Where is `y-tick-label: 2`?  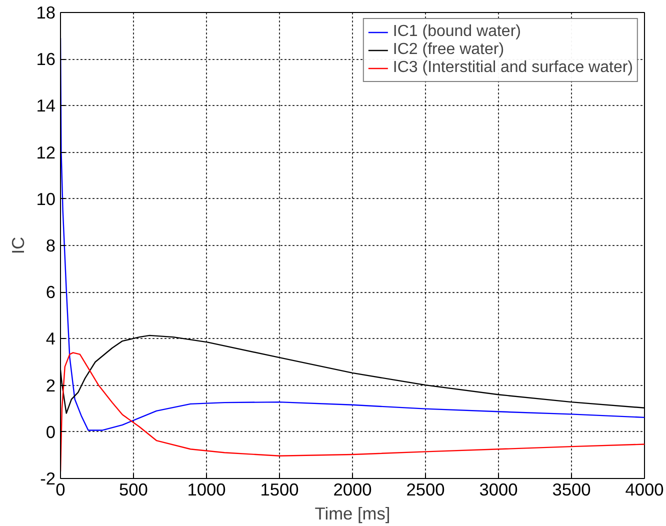
y-tick-label: 2 is located at coordinates (51, 385).